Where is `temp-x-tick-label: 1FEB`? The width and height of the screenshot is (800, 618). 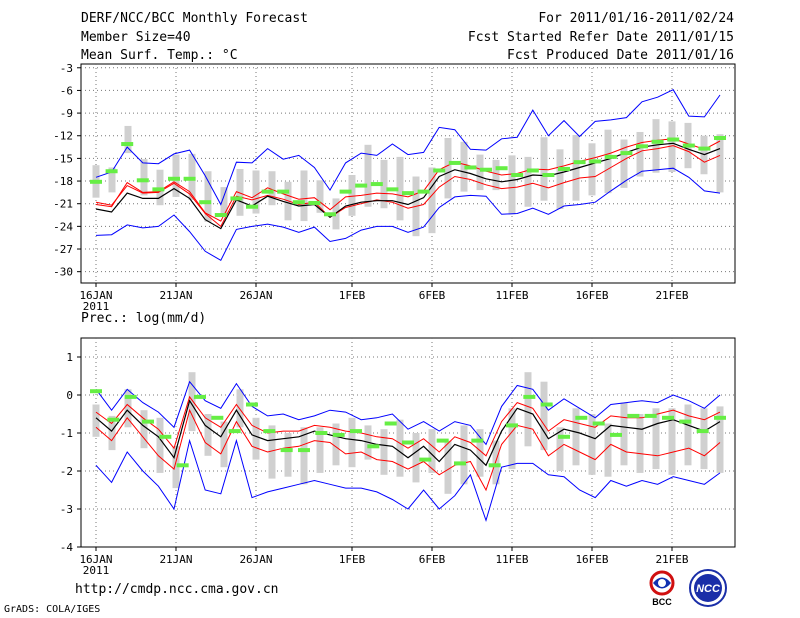
temp-x-tick-label: 1FEB is located at coordinates (352, 295).